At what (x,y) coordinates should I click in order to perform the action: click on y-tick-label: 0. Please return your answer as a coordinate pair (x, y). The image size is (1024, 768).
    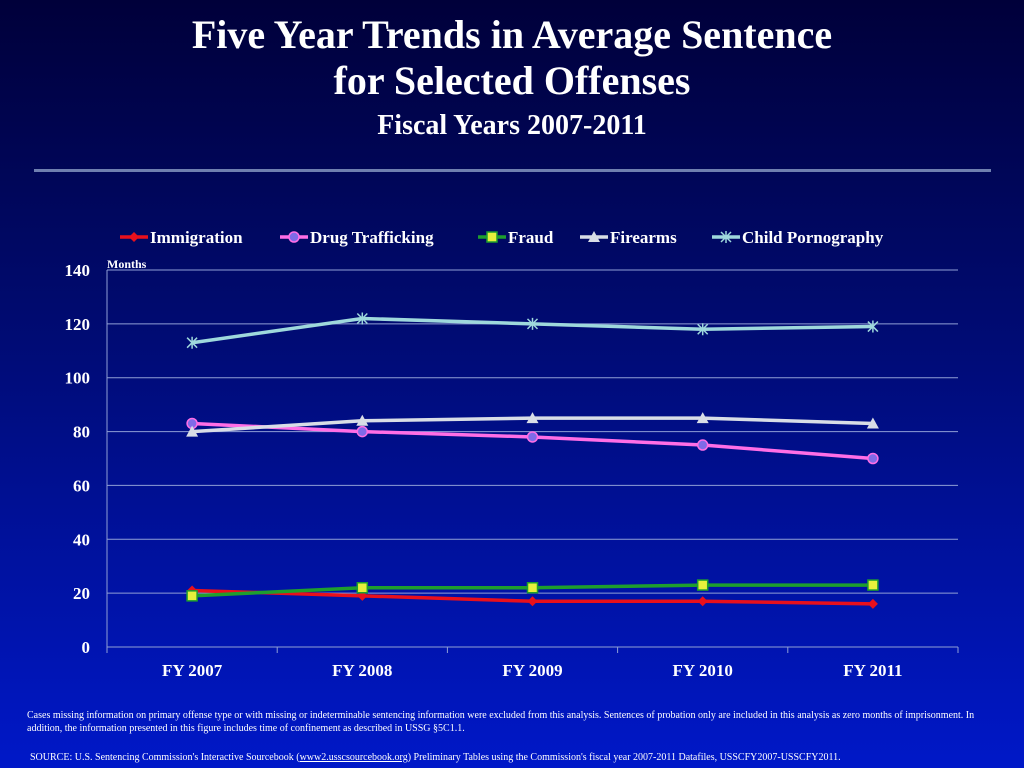
    Looking at the image, I should click on (86, 647).